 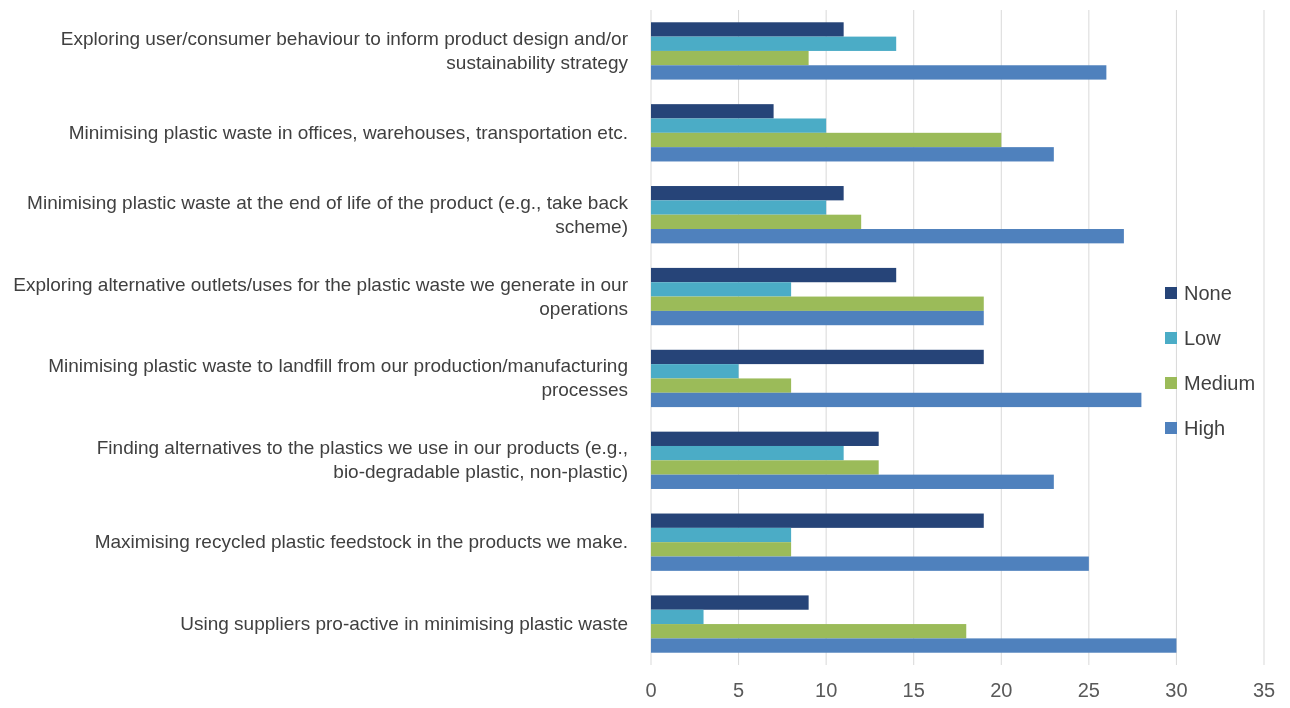 What do you see at coordinates (338, 378) in the screenshot?
I see `y-tick-label: Minimising plastic waste to landfill from our production/manufacturing processes` at bounding box center [338, 378].